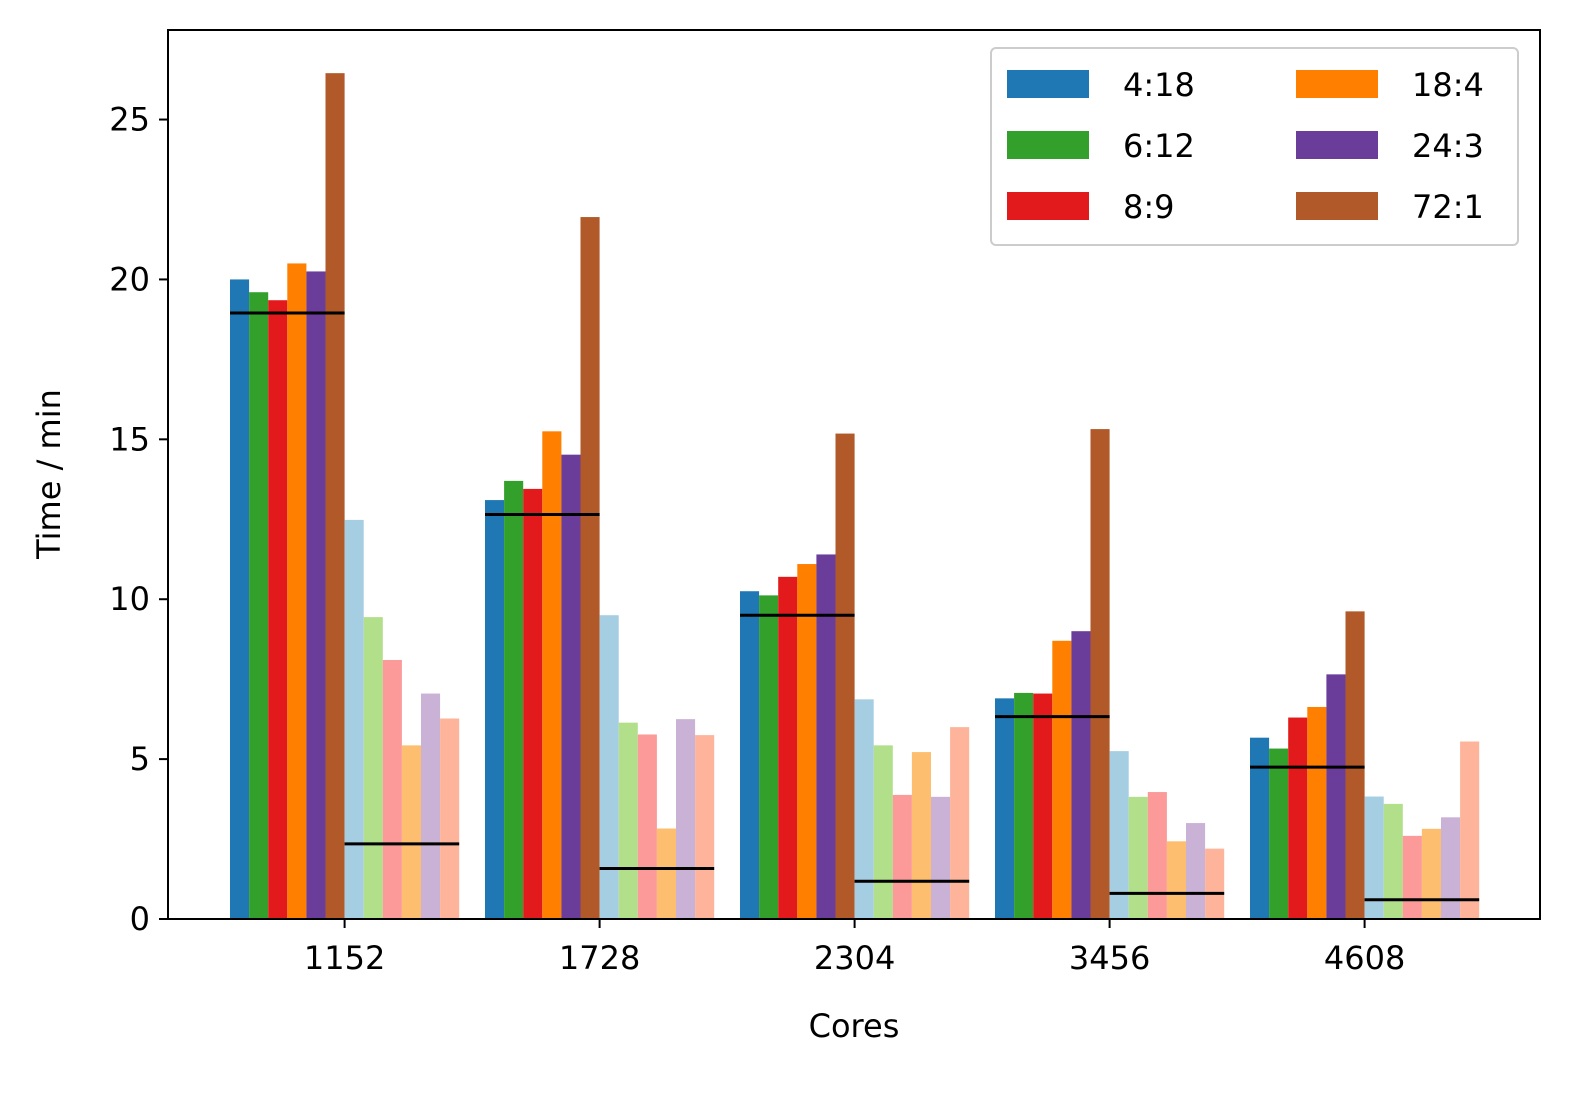 The height and width of the screenshot is (1095, 1595). What do you see at coordinates (49, 474) in the screenshot?
I see `y-axis-label: Time / min` at bounding box center [49, 474].